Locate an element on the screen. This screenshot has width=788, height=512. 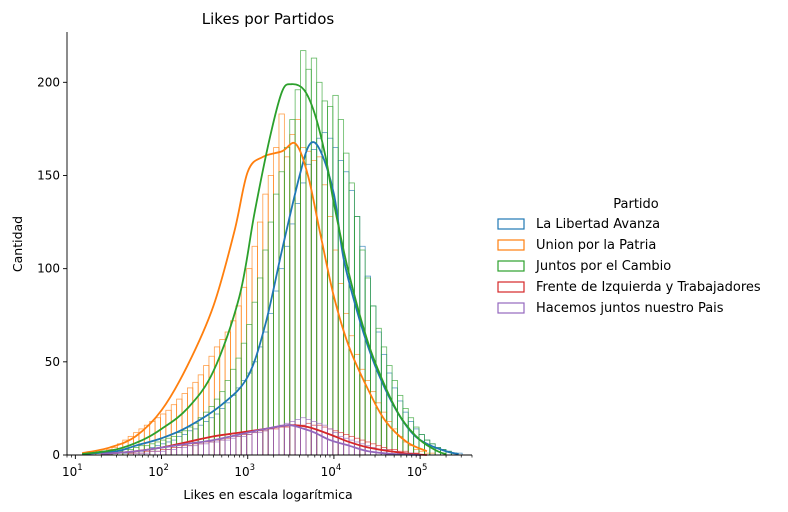
x-axis-label: Likes en escala logarítmica is located at coordinates (267, 494).